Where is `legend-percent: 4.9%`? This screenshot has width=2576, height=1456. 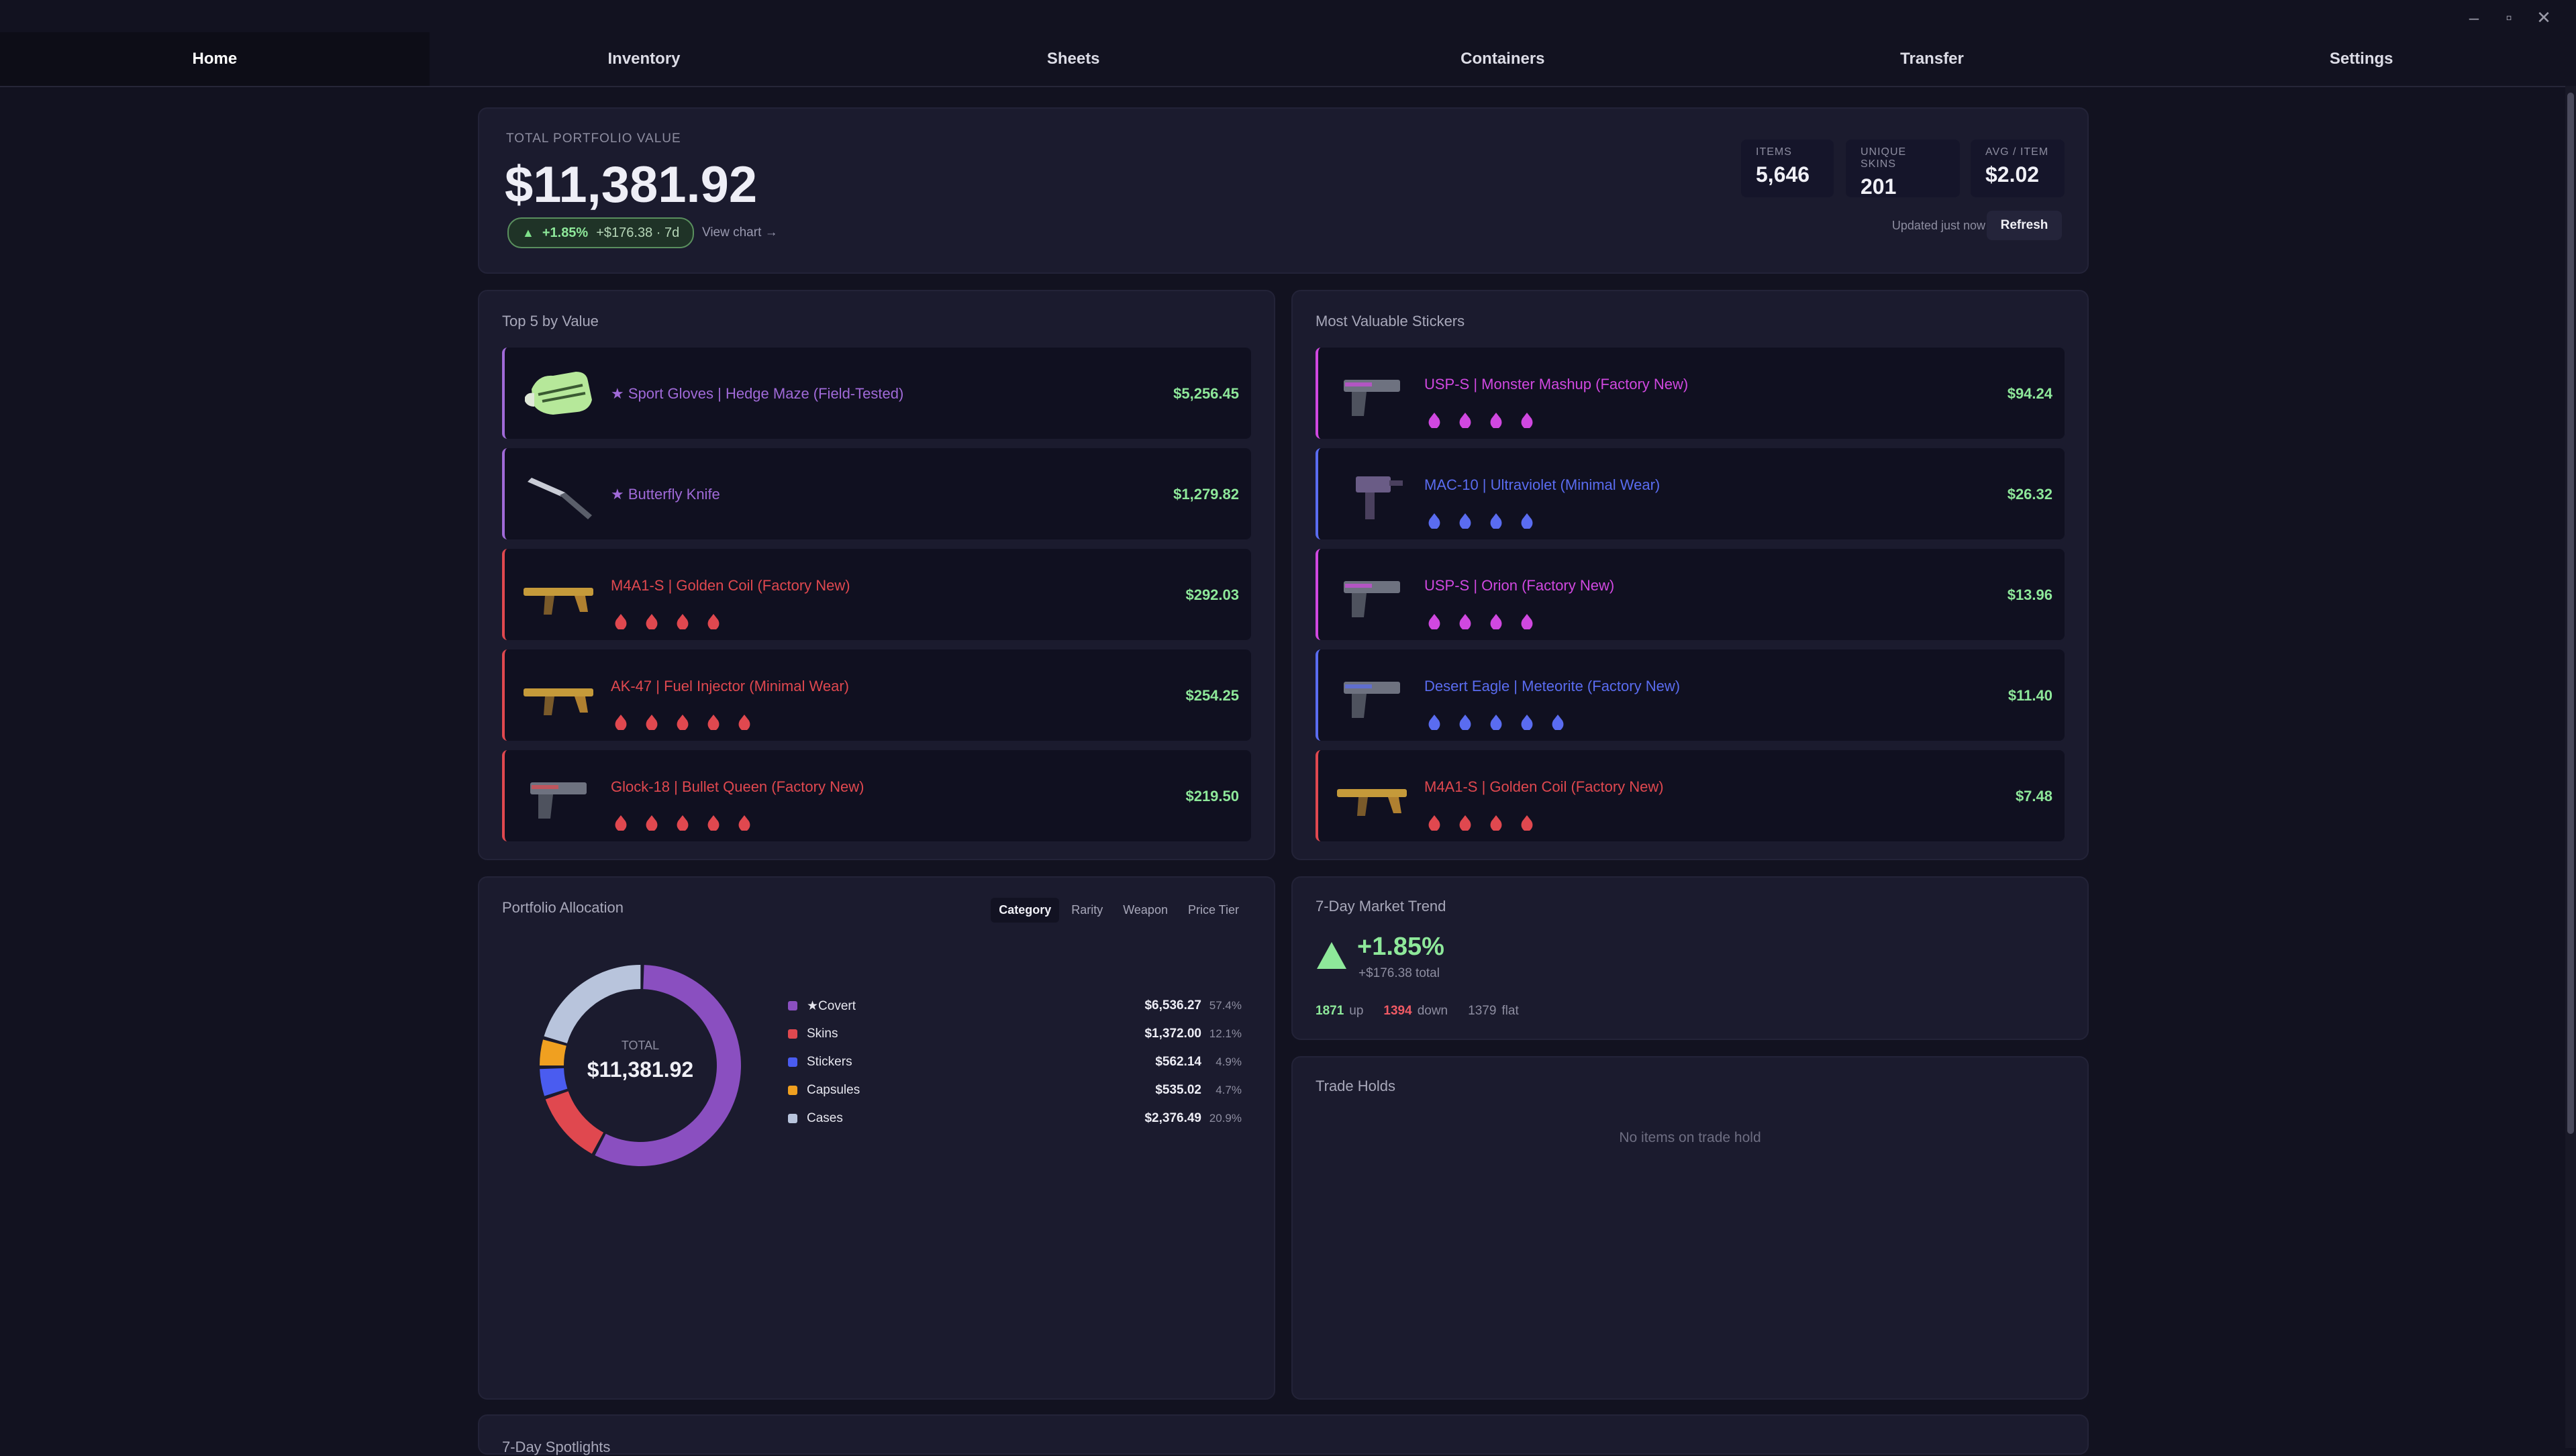
legend-percent: 4.9% is located at coordinates (1229, 1061).